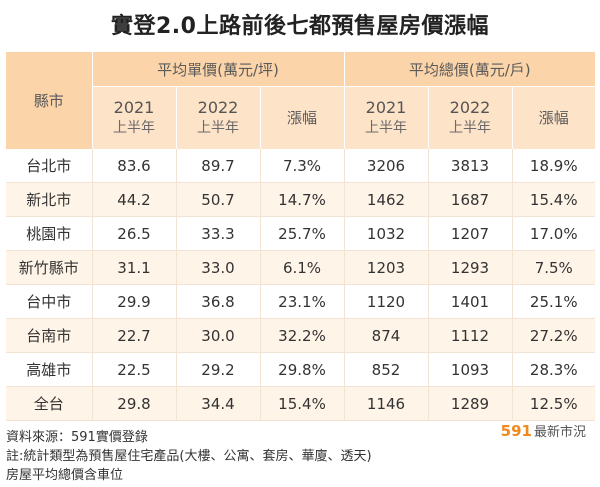  What do you see at coordinates (386, 369) in the screenshot?
I see `total-2021-cell: 852` at bounding box center [386, 369].